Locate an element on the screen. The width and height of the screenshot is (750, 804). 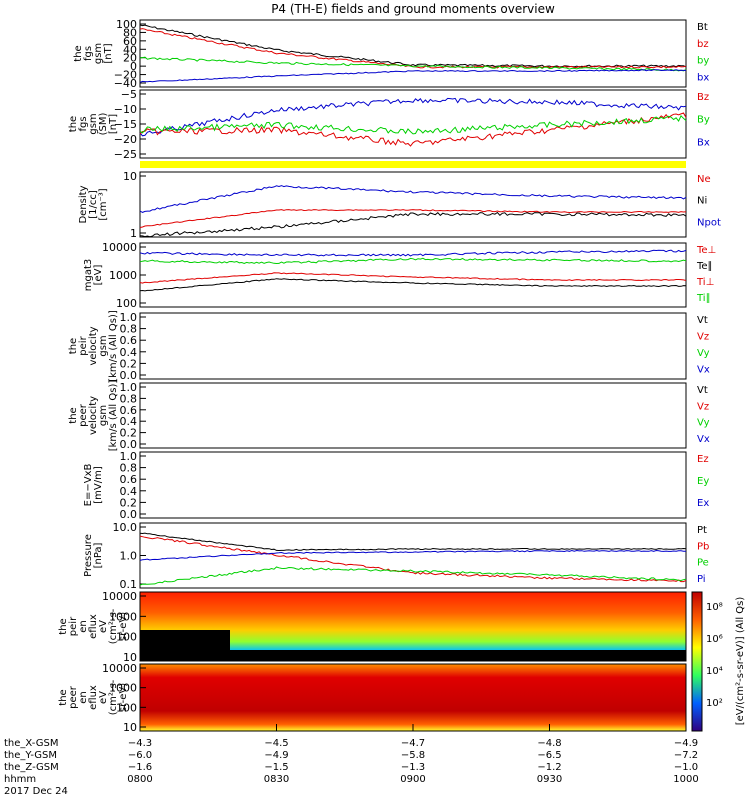
y-axis-label-line: [cm⁻³] is located at coordinates (103, 204).